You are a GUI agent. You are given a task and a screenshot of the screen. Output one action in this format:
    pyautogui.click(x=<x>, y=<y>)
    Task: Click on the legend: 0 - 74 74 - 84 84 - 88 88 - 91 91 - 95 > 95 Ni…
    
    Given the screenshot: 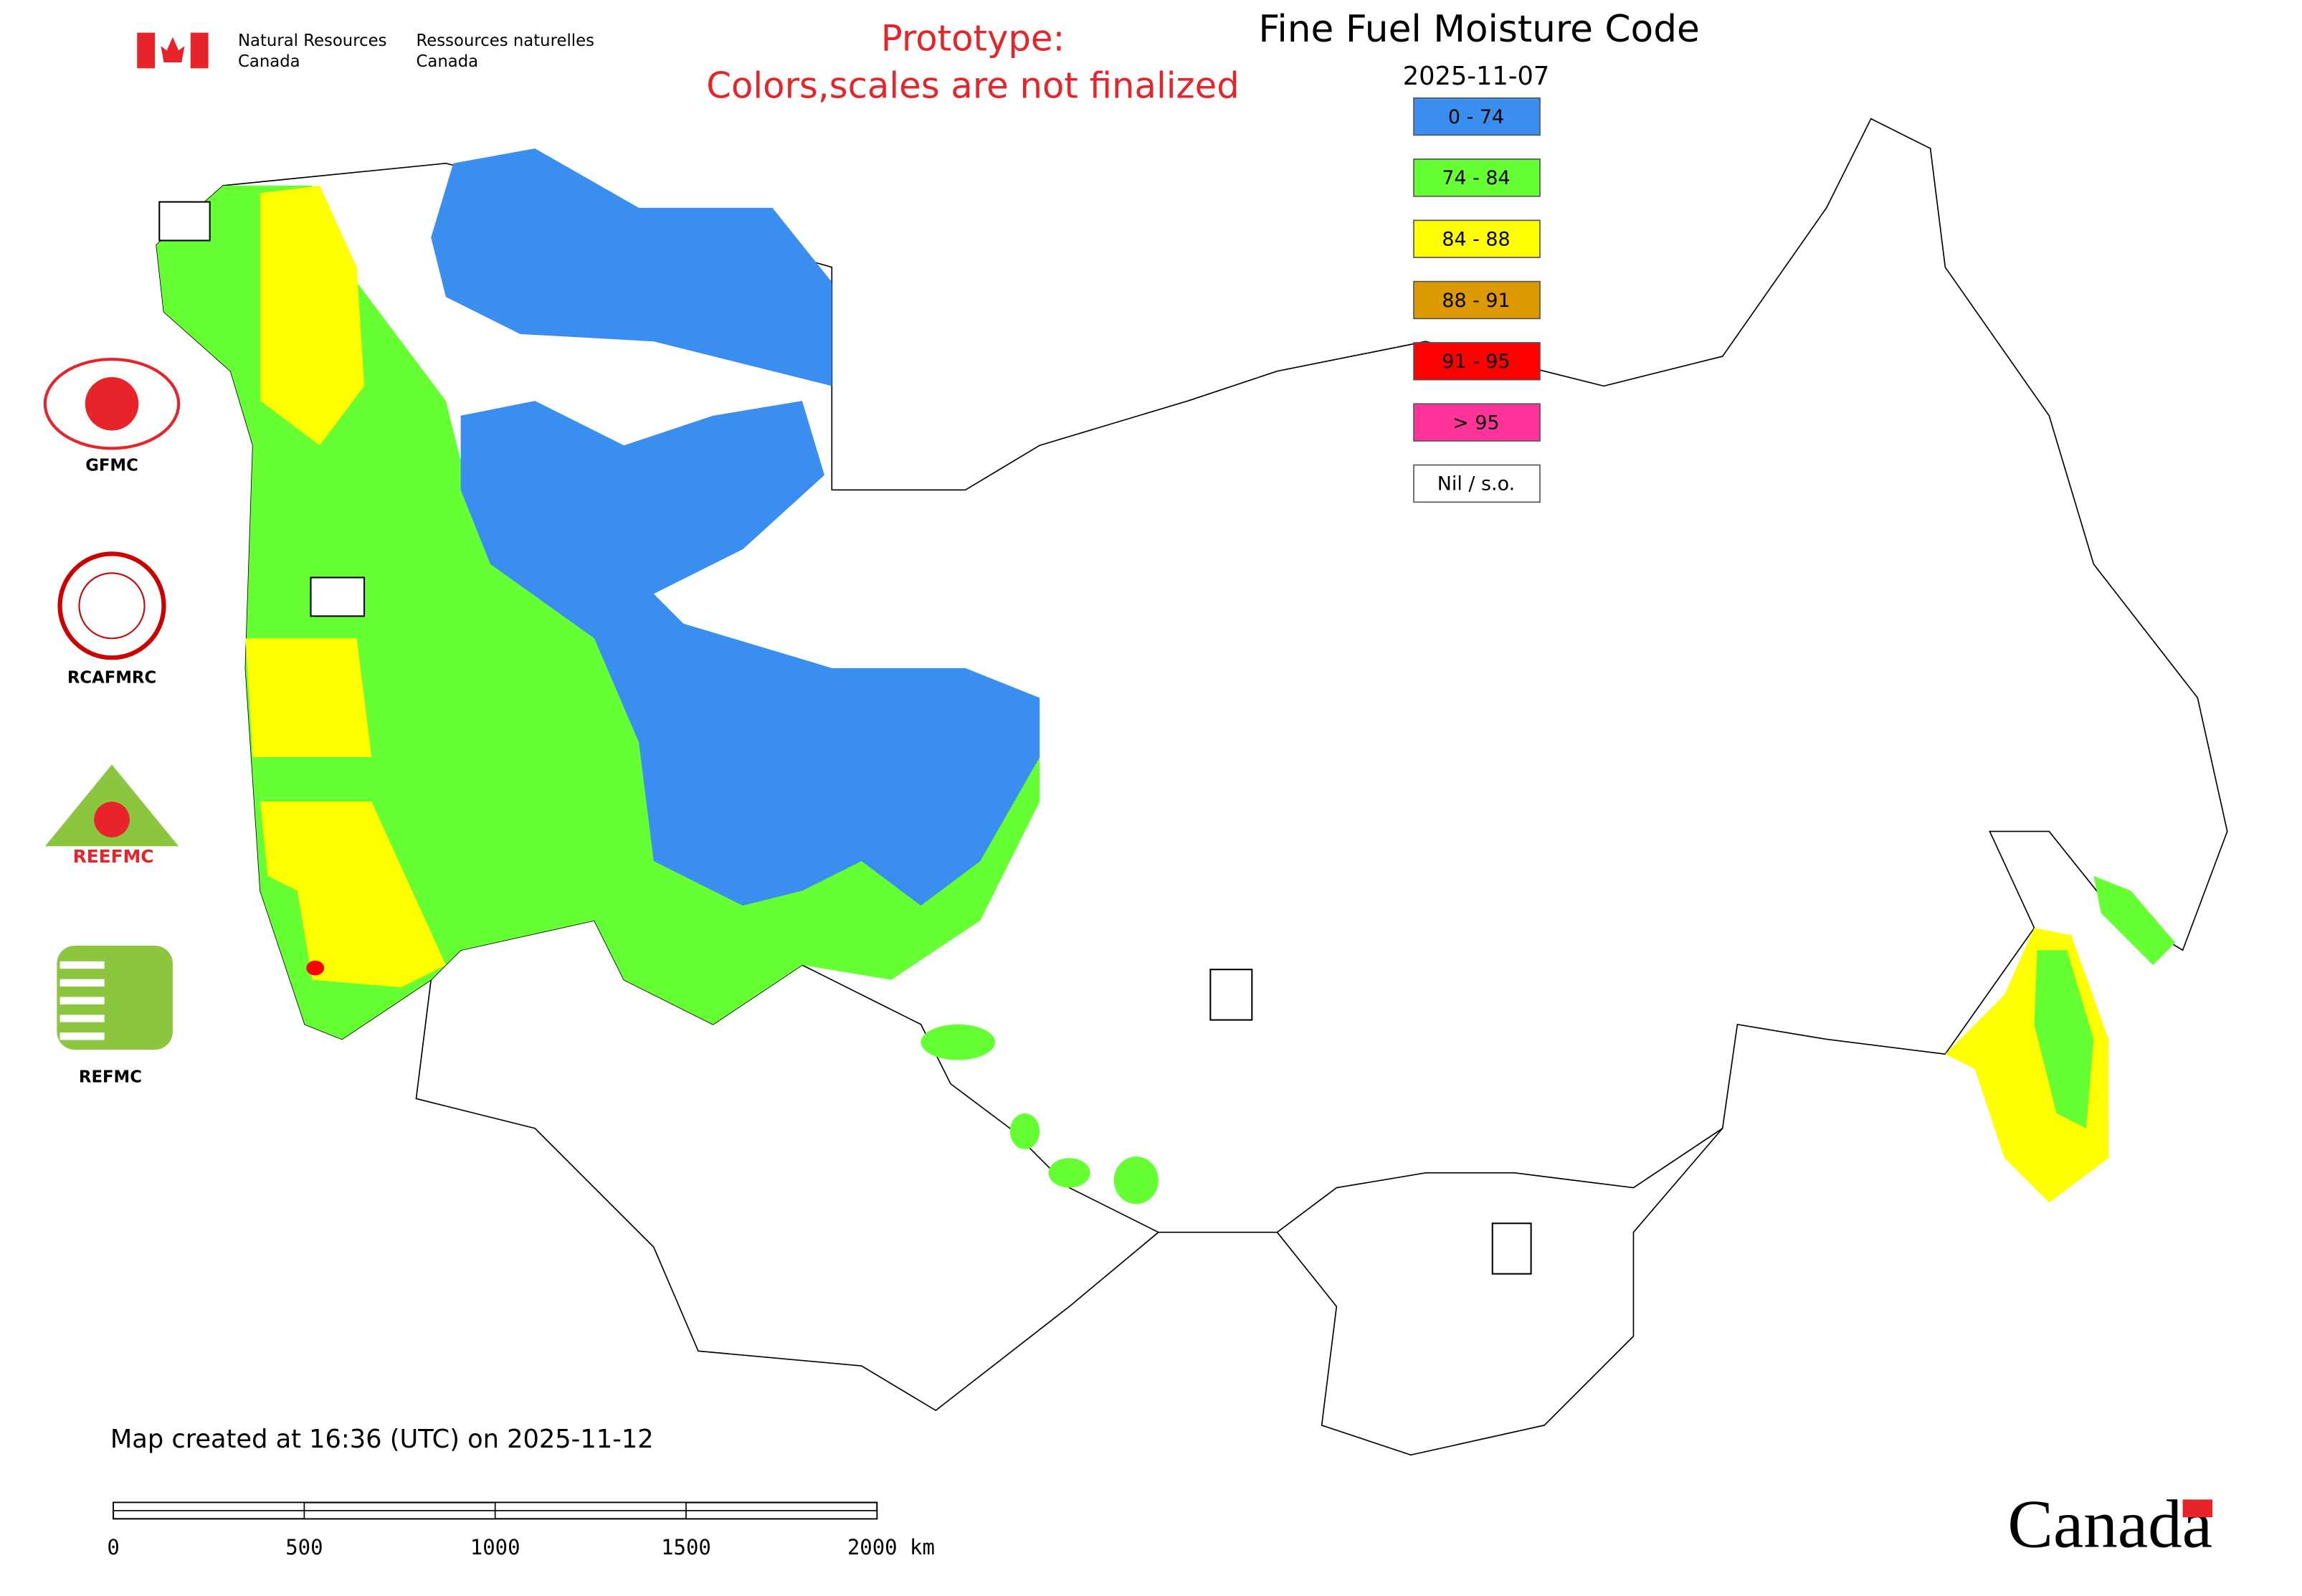 What is the action you would take?
    pyautogui.click(x=1477, y=300)
    